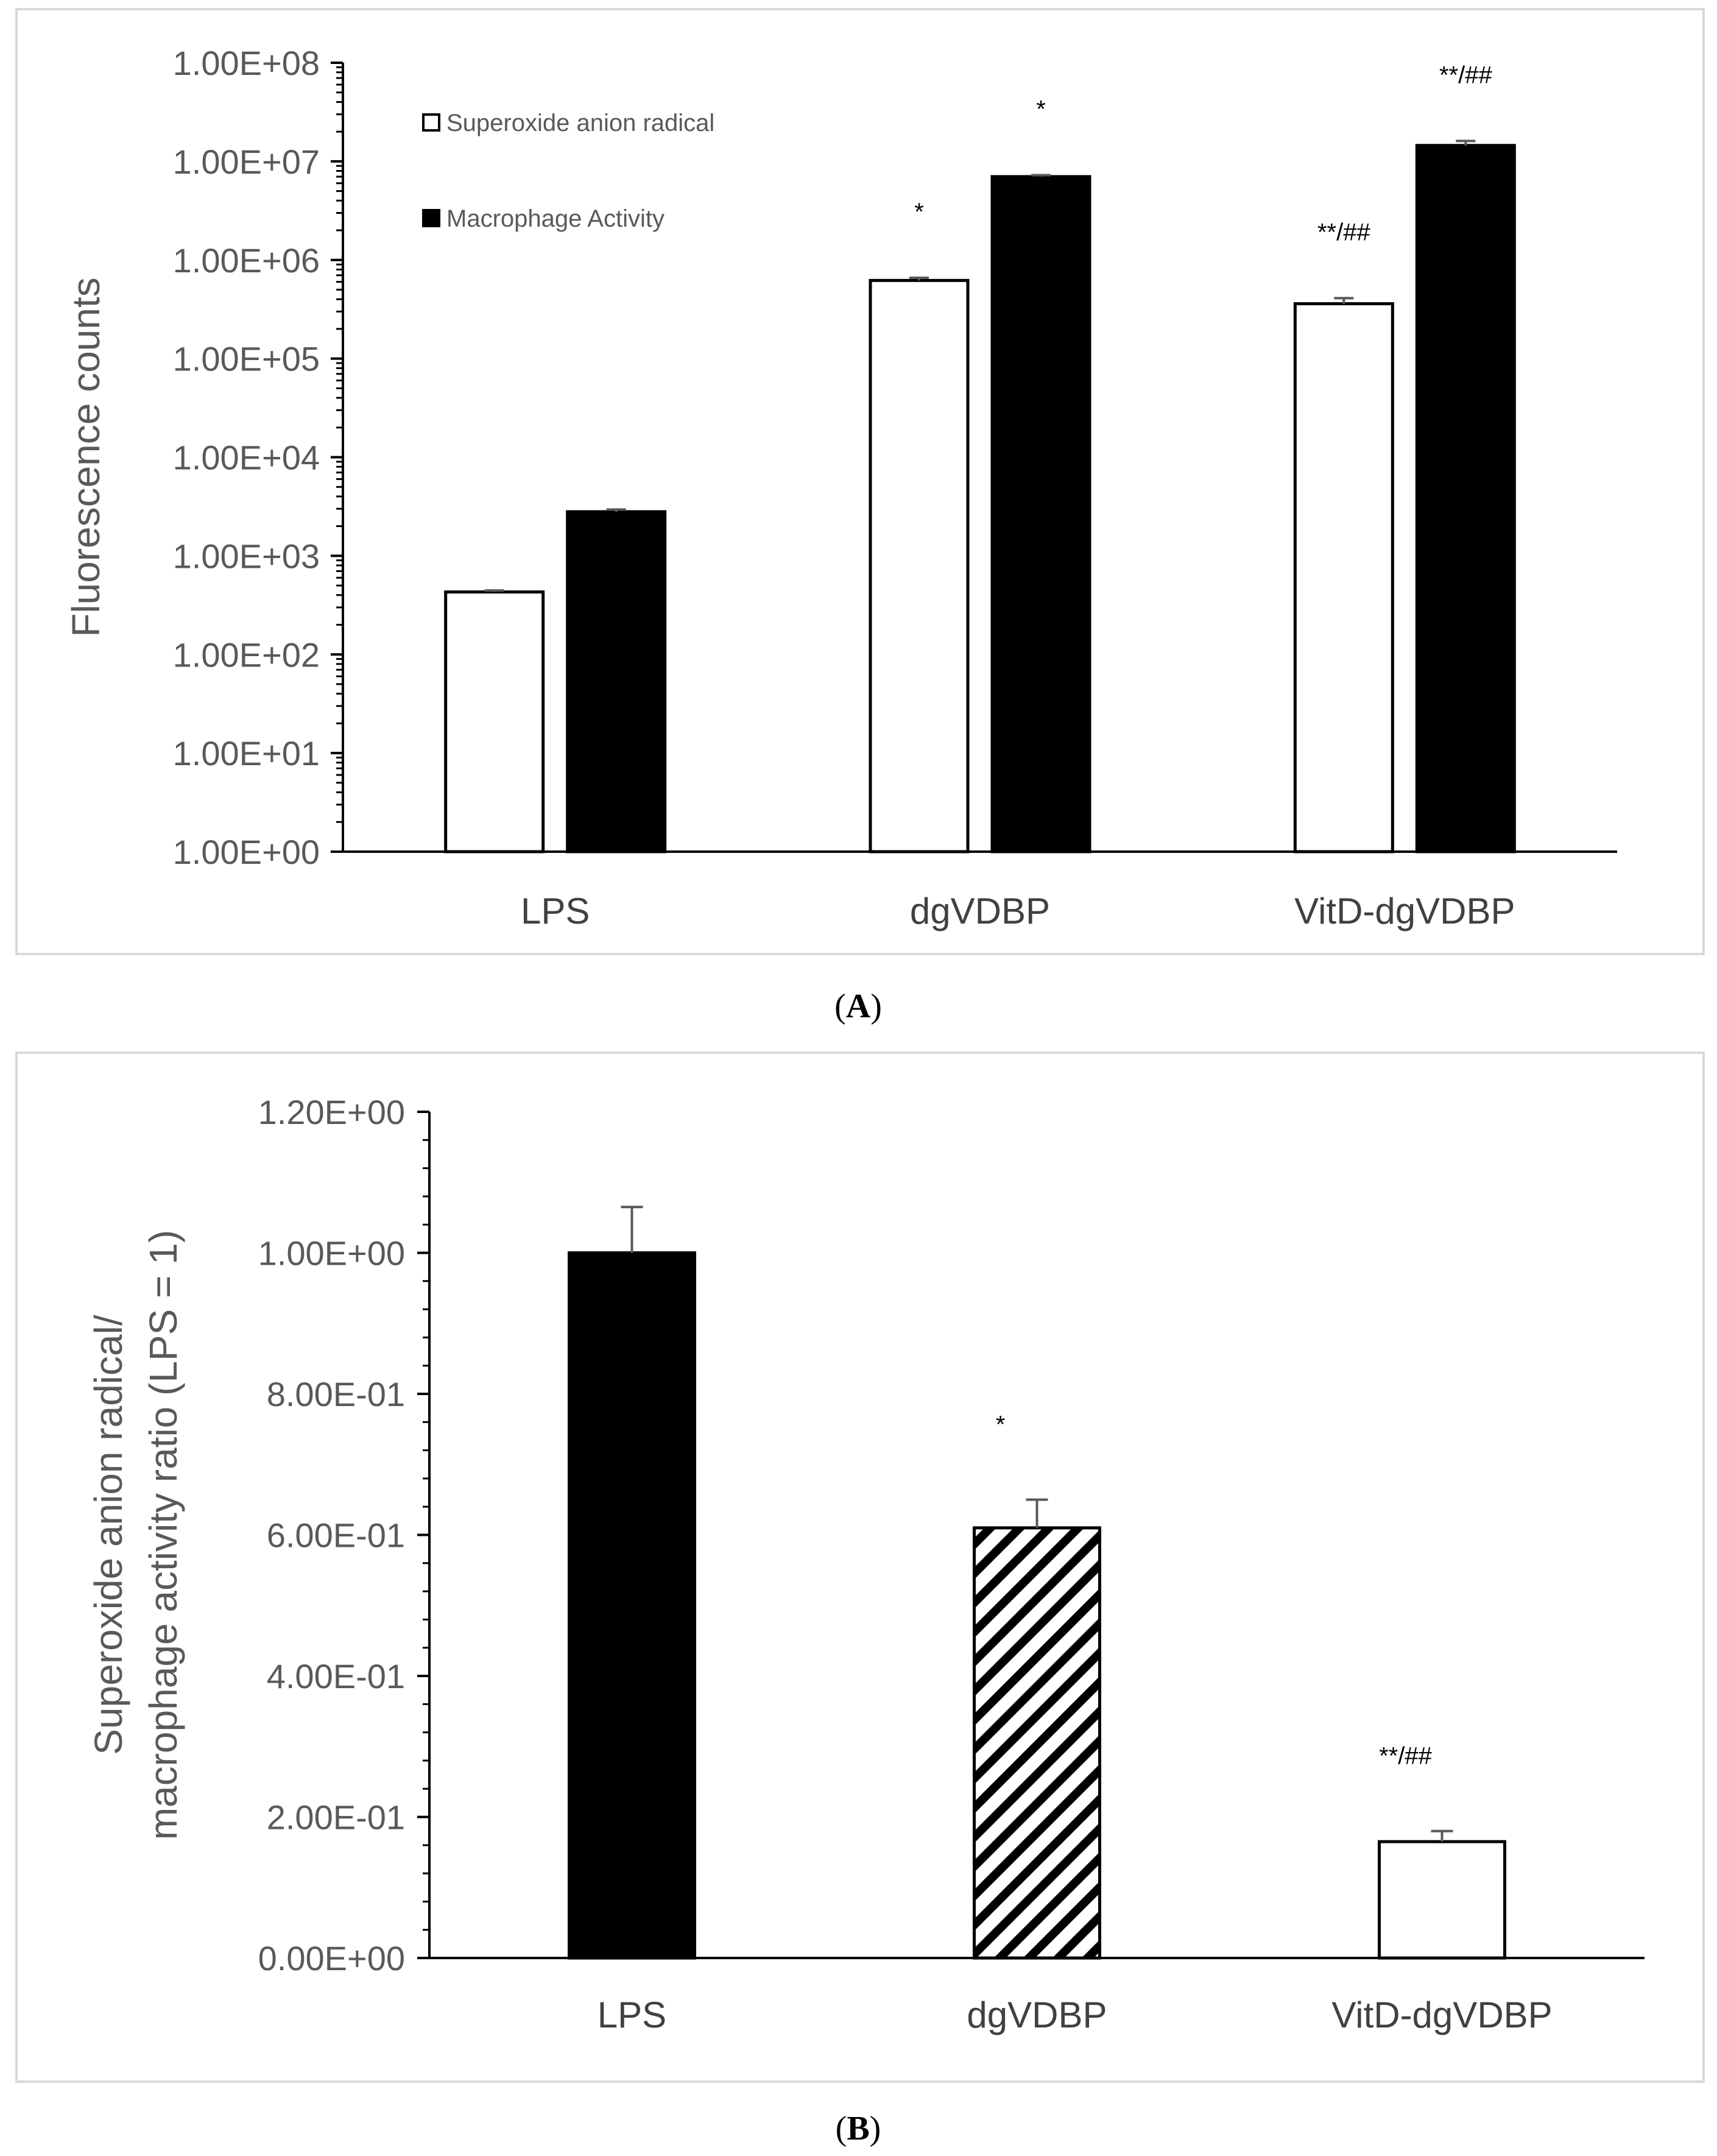 This screenshot has height=2156, width=1717. I want to click on y-tick-label: 6.00E-01, so click(336, 1535).